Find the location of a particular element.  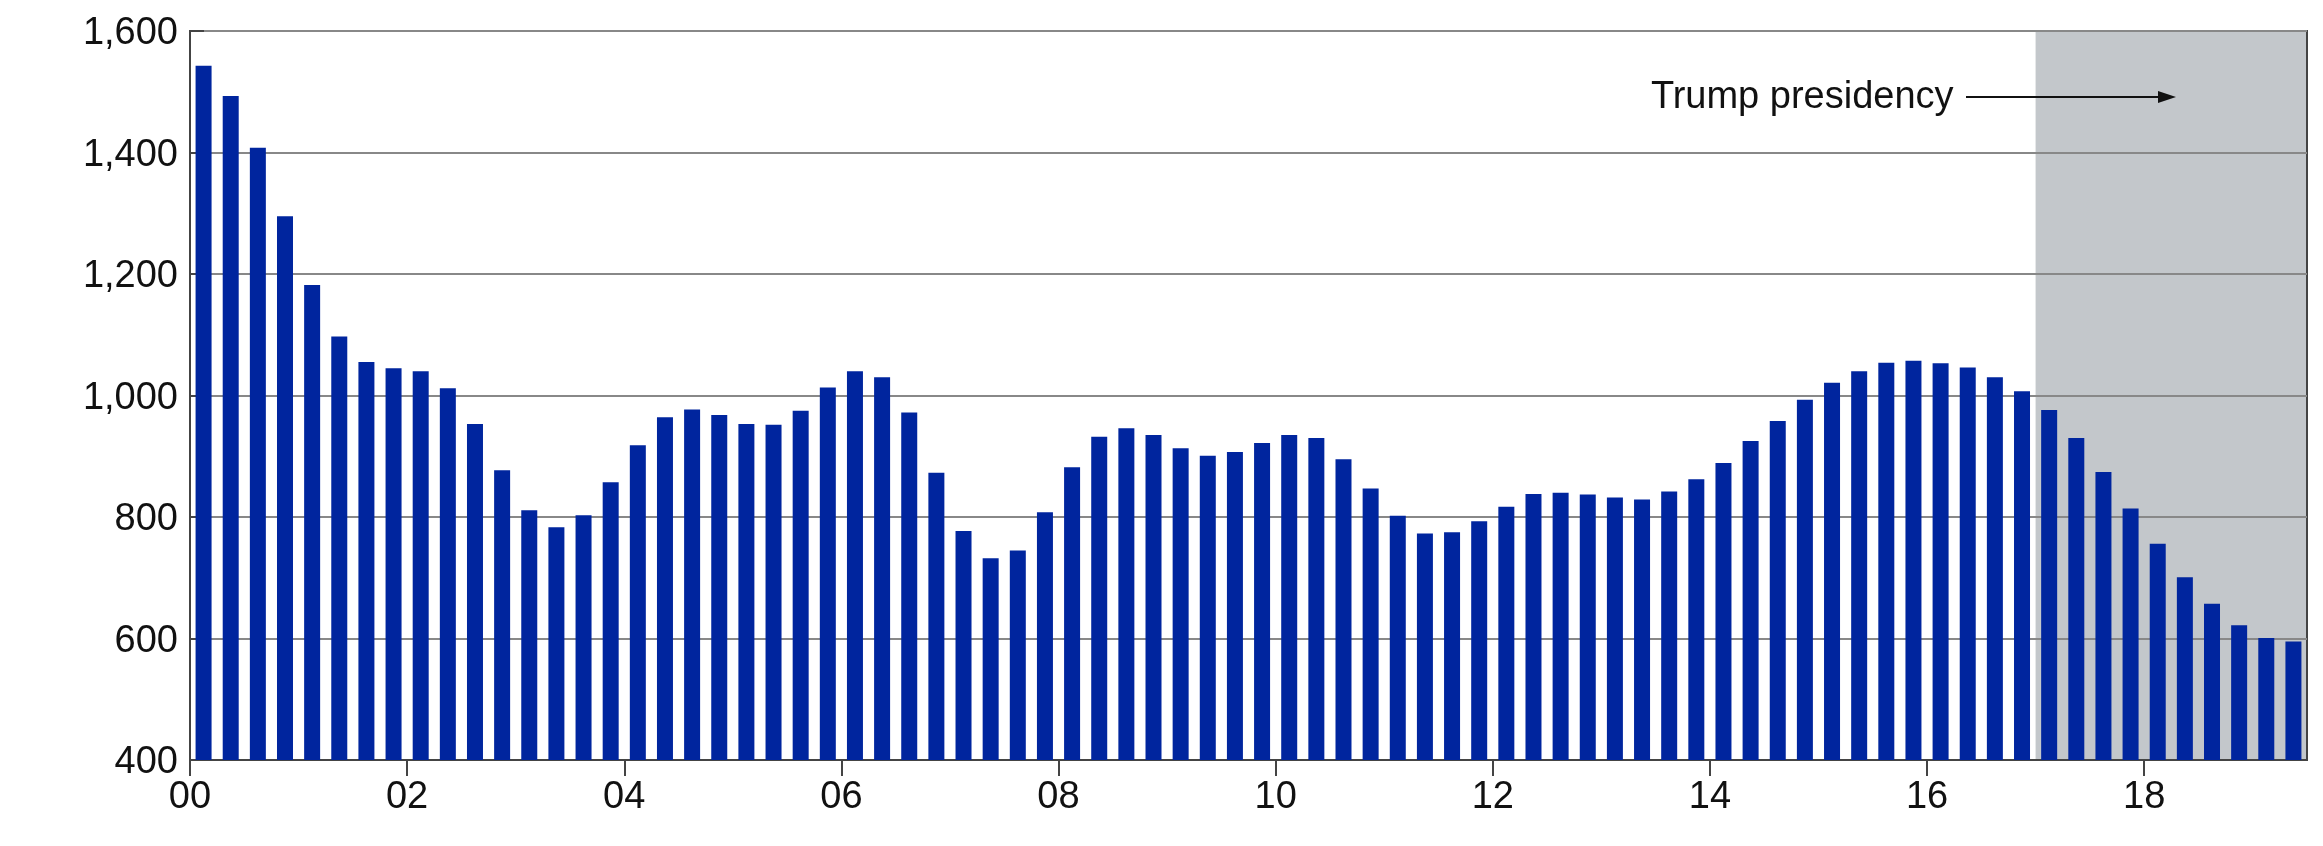

x-tick-label: 02 is located at coordinates (407, 795).